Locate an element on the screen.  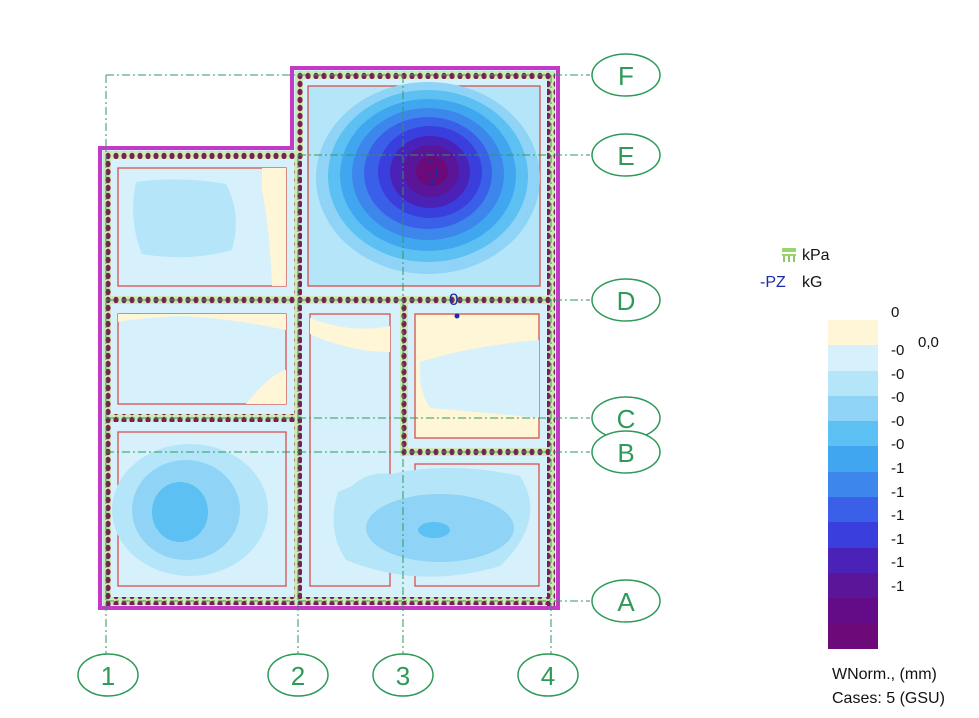
point-marker-mid: 0 is located at coordinates (454, 304).